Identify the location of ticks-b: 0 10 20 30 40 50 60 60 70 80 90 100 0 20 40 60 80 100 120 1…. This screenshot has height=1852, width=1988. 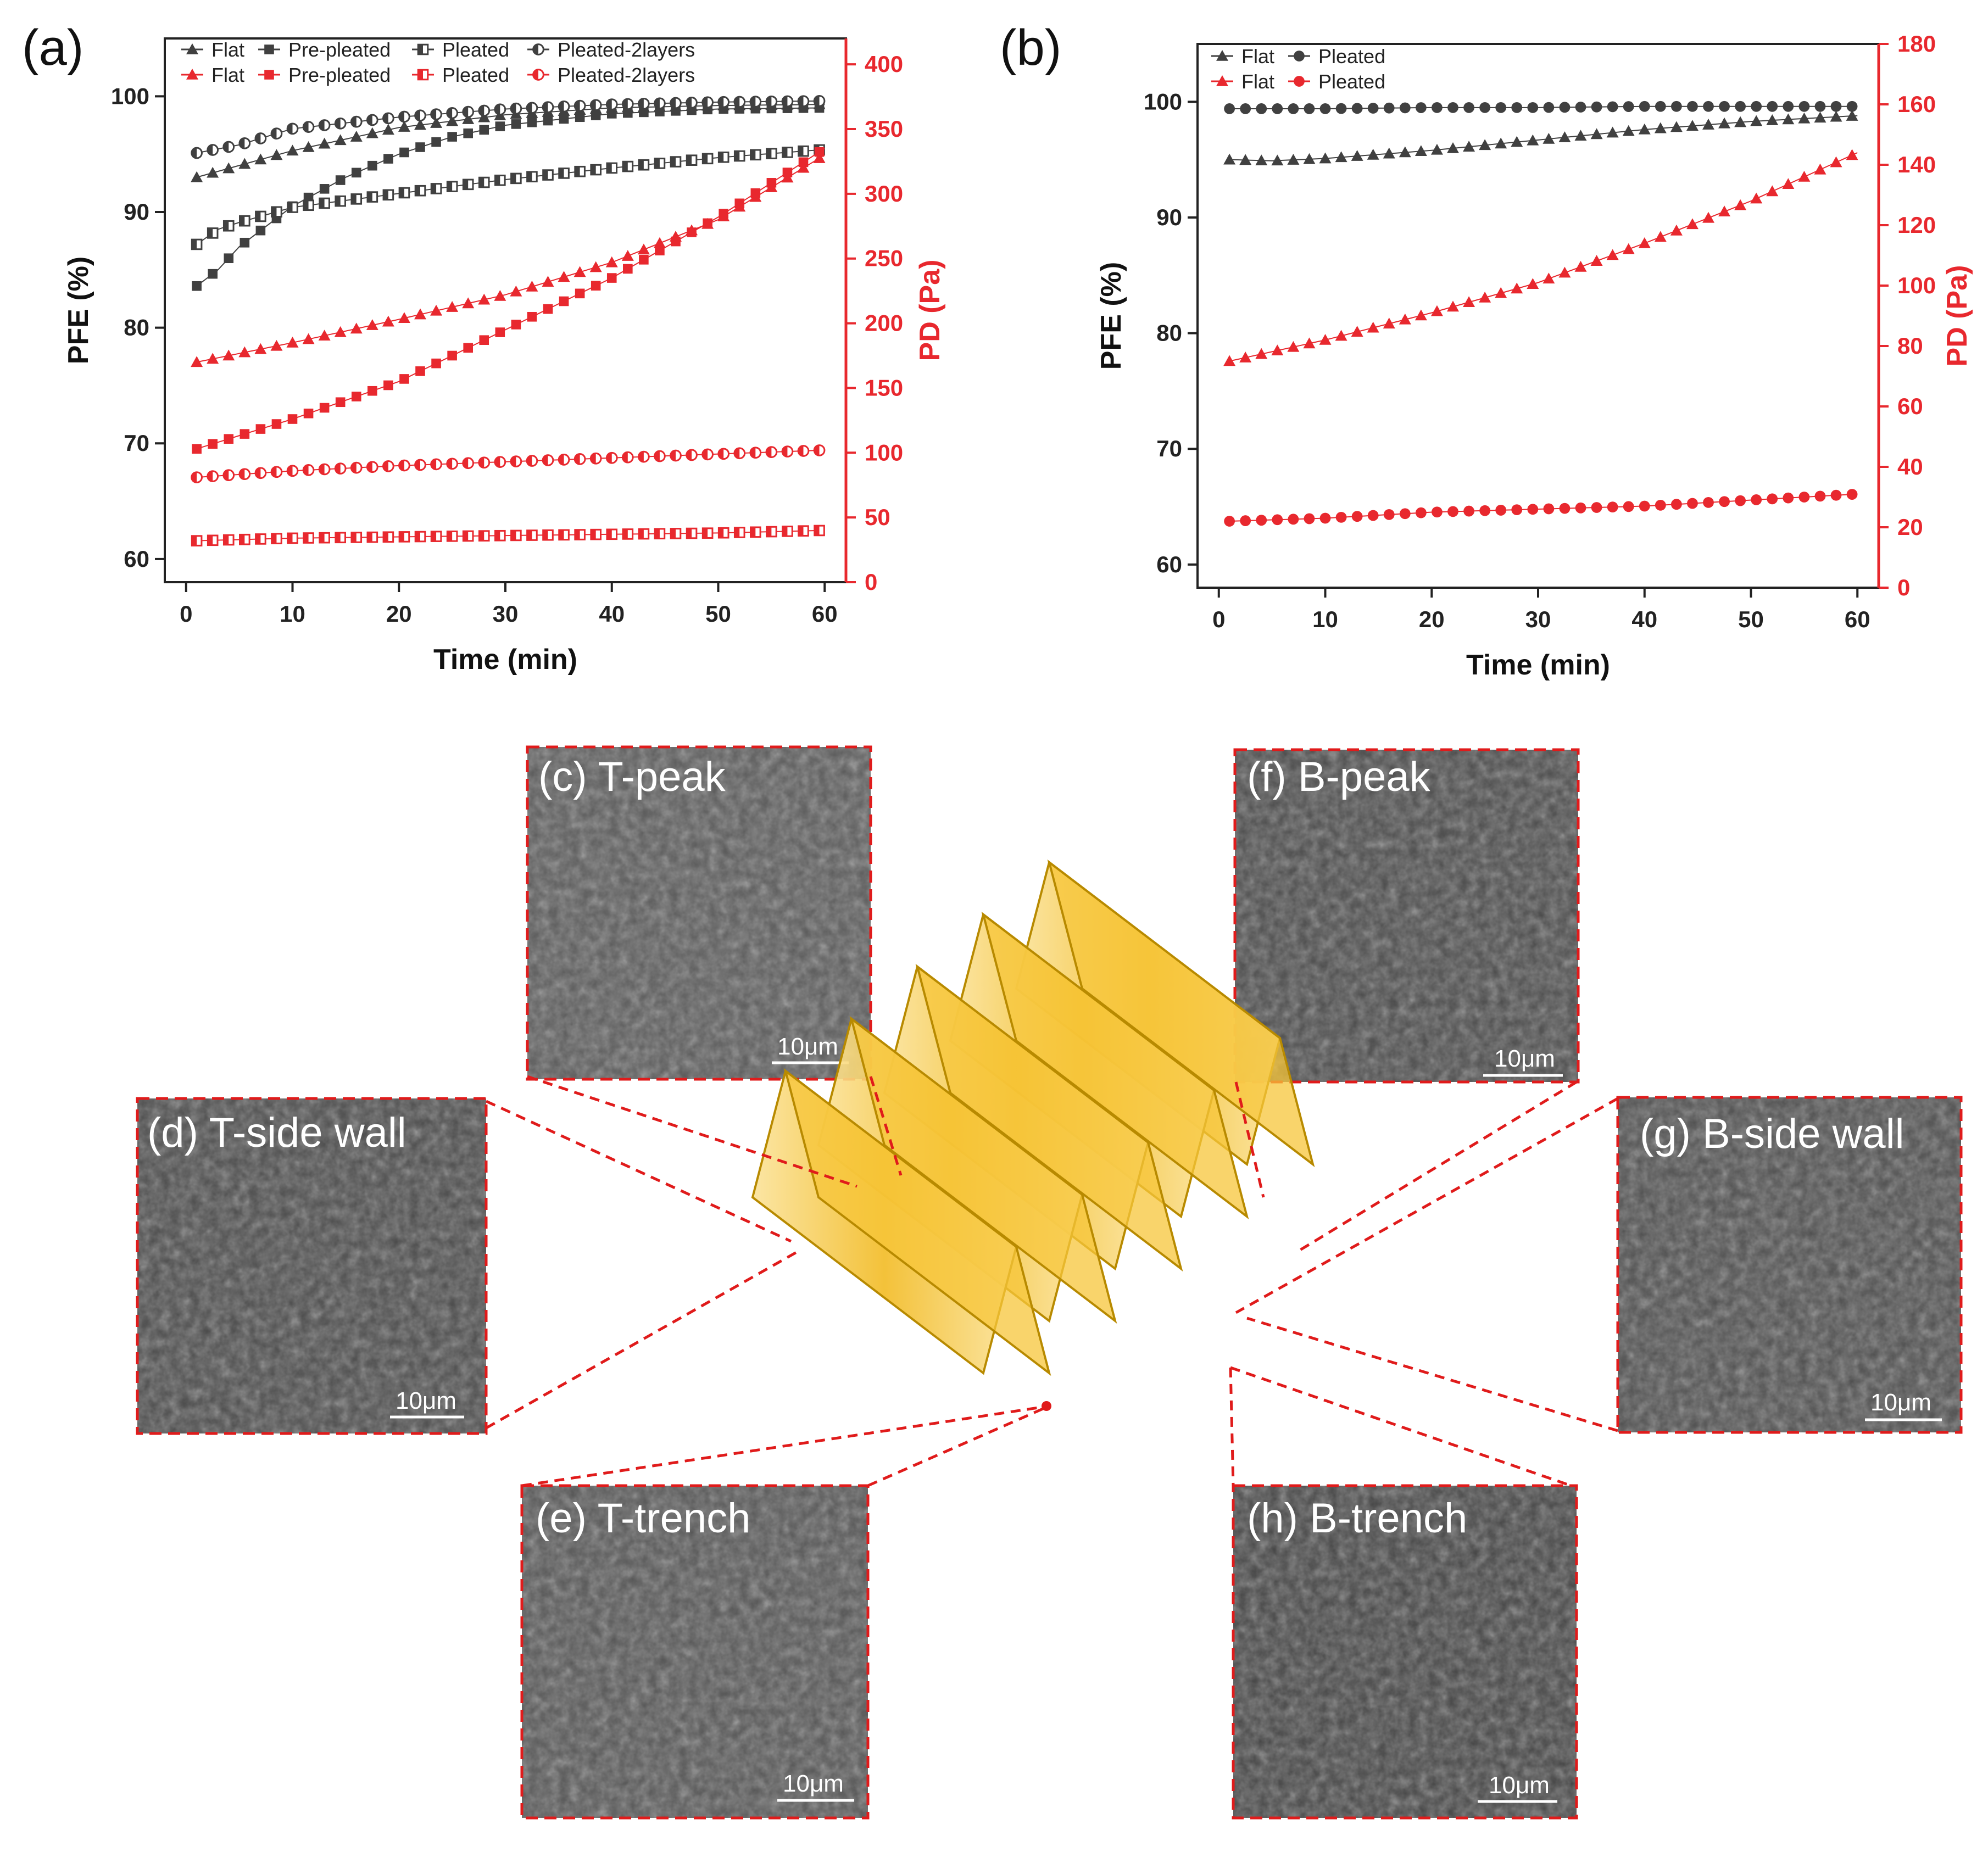
(1540, 331).